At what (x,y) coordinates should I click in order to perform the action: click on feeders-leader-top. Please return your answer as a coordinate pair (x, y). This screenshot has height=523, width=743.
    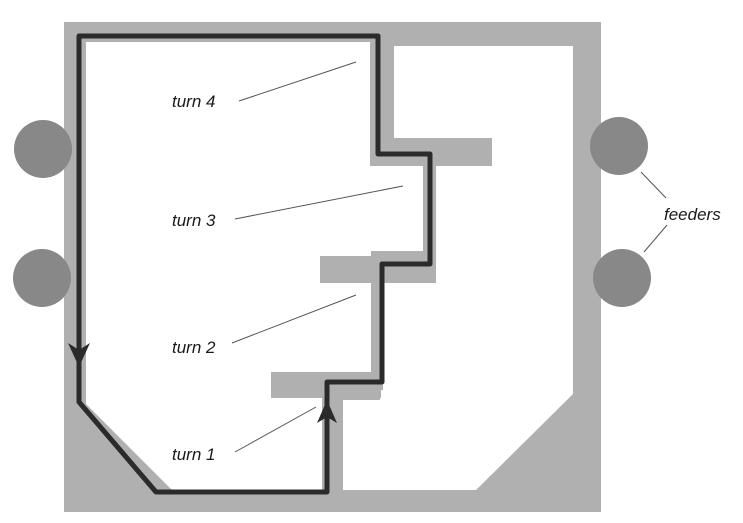
    Looking at the image, I should click on (653, 185).